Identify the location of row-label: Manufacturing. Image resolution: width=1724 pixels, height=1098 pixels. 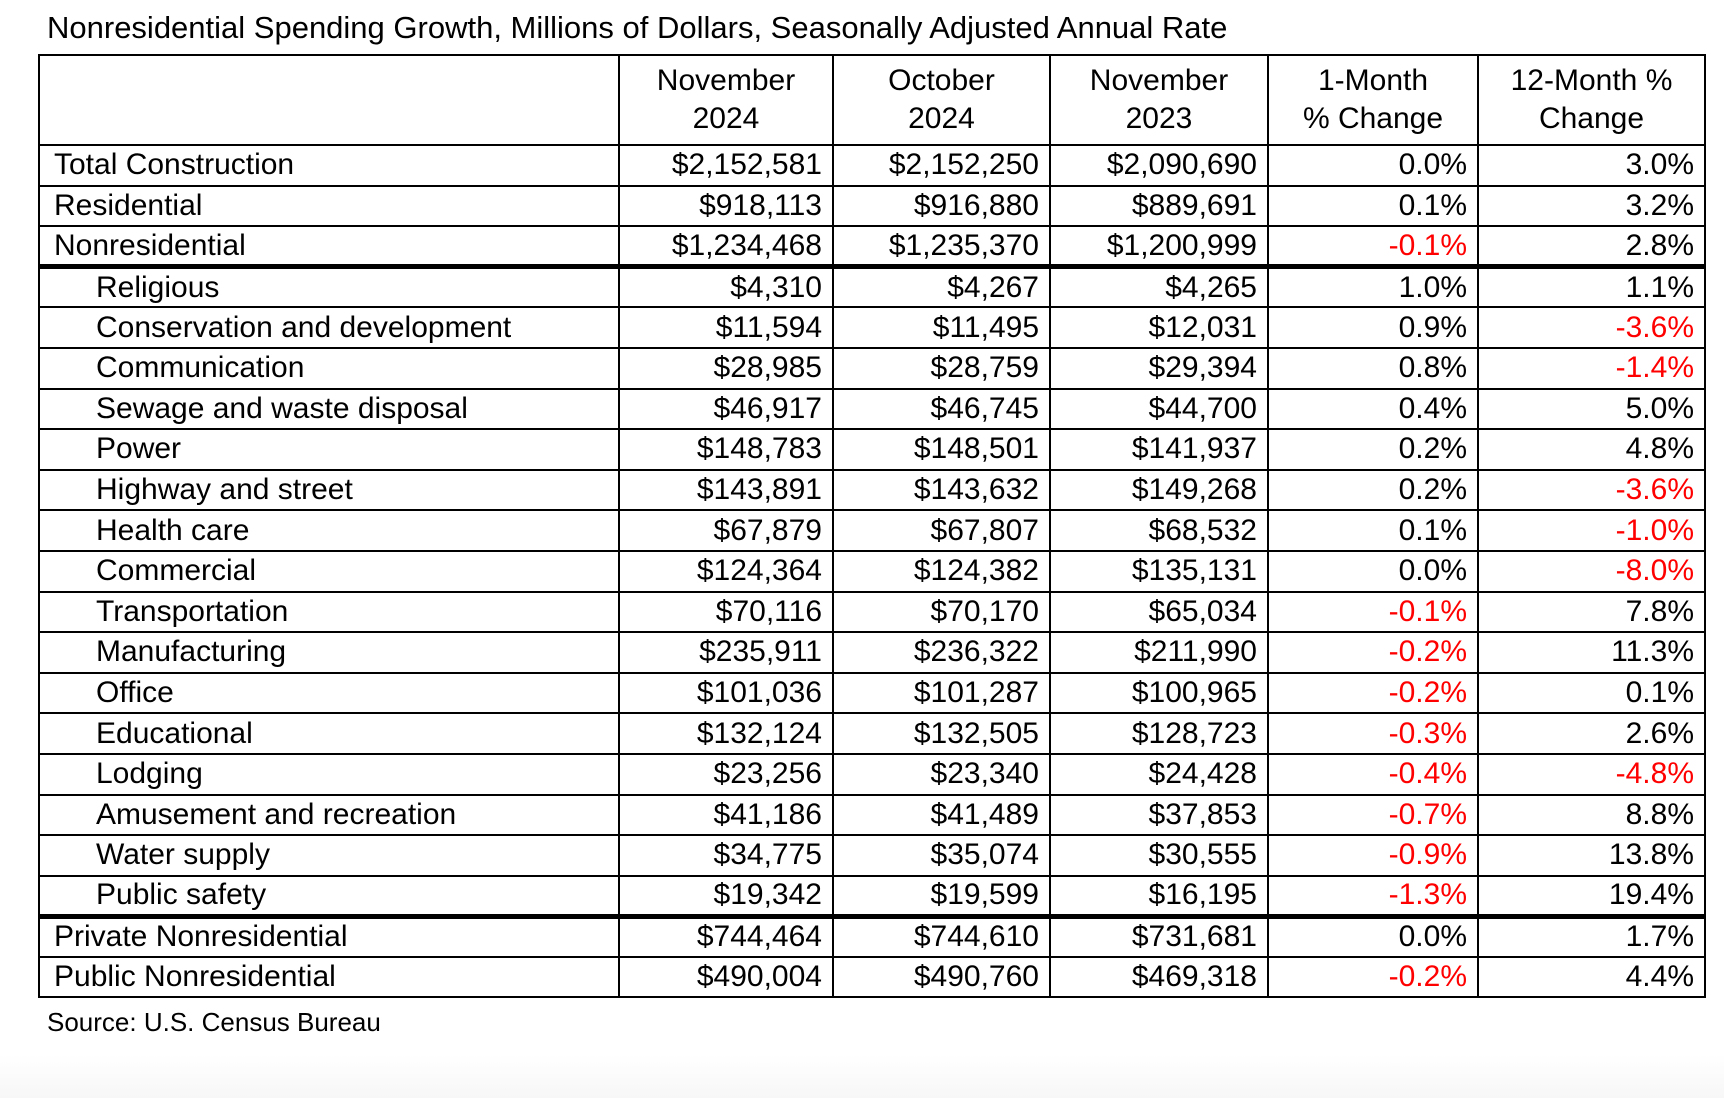
(329, 652).